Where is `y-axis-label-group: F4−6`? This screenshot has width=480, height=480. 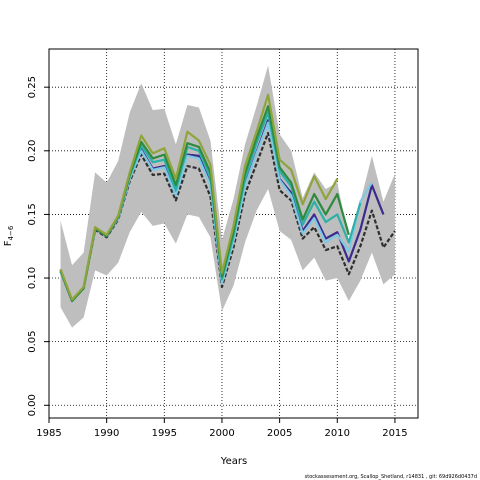
y-axis-label-group: F4−6 is located at coordinates (9, 235).